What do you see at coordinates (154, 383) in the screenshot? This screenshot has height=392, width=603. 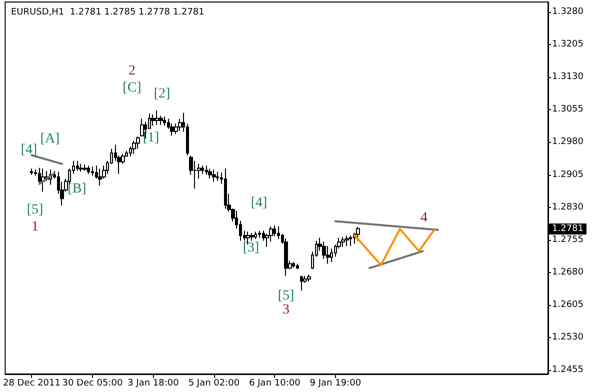 I see `x-tick-label: 3 Jan 18:00` at bounding box center [154, 383].